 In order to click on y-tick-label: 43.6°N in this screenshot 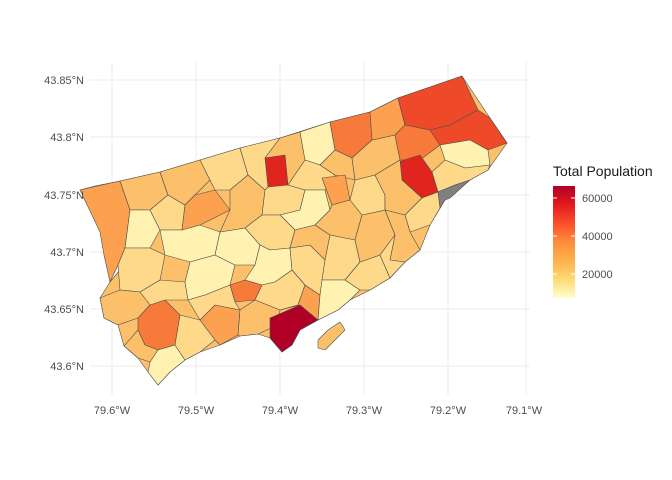, I will do `click(67, 367)`.